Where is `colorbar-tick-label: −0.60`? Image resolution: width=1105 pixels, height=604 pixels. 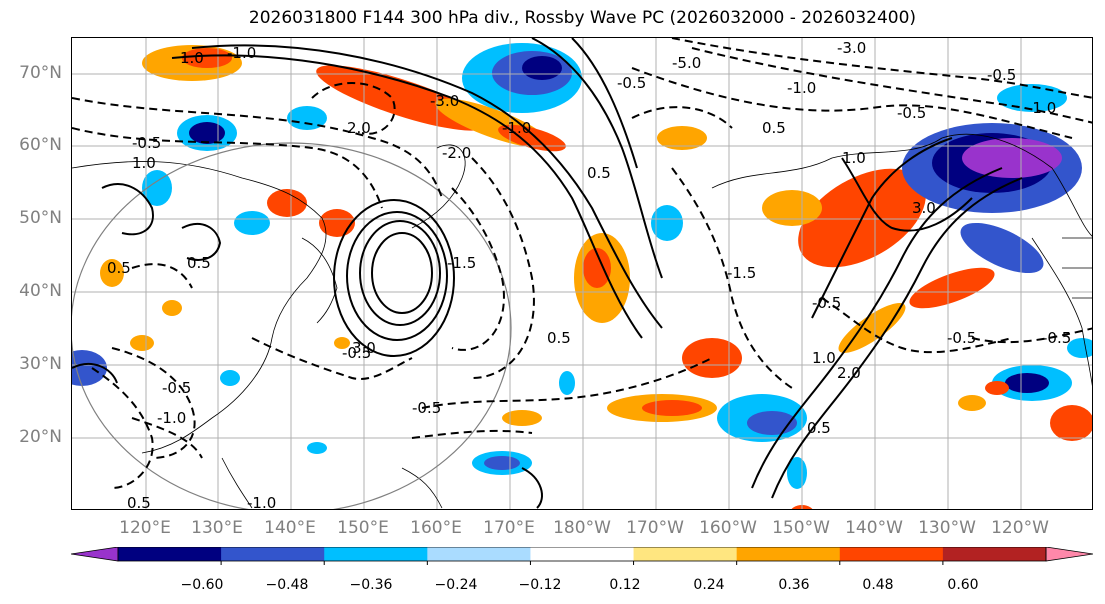
colorbar-tick-label: −0.60 is located at coordinates (202, 585).